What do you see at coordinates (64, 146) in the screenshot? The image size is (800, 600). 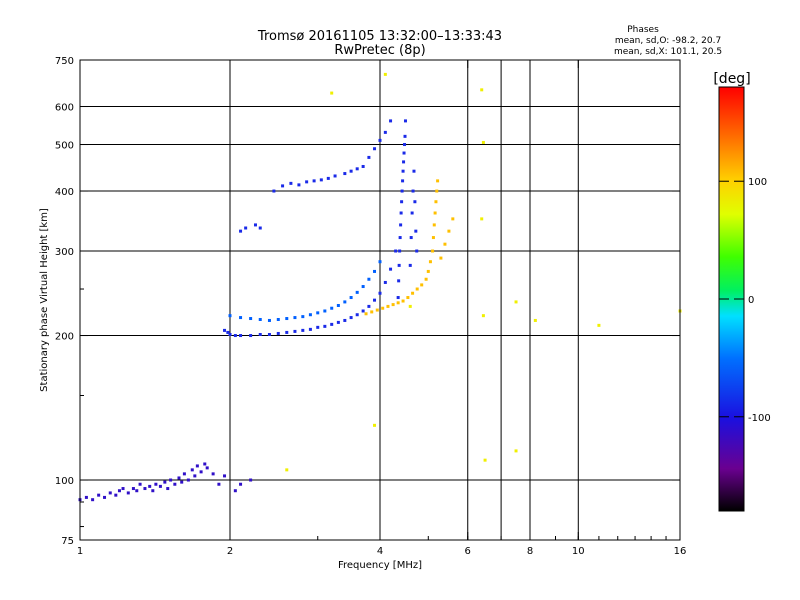 I see `y-tick-label: 500` at bounding box center [64, 146].